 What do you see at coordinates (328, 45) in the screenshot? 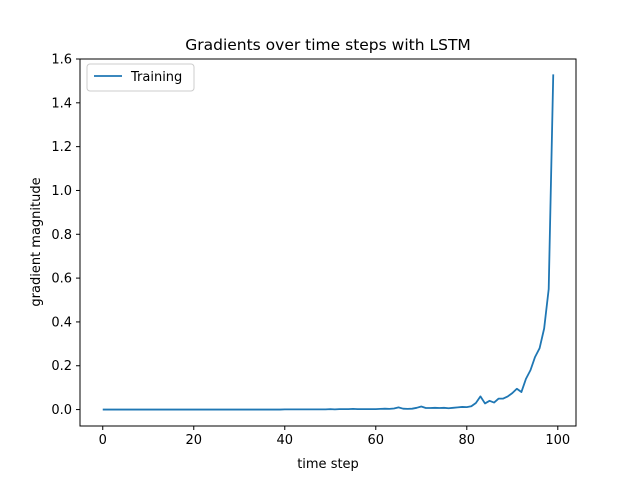
I see `chart-title: Gradients over time steps with LSTM` at bounding box center [328, 45].